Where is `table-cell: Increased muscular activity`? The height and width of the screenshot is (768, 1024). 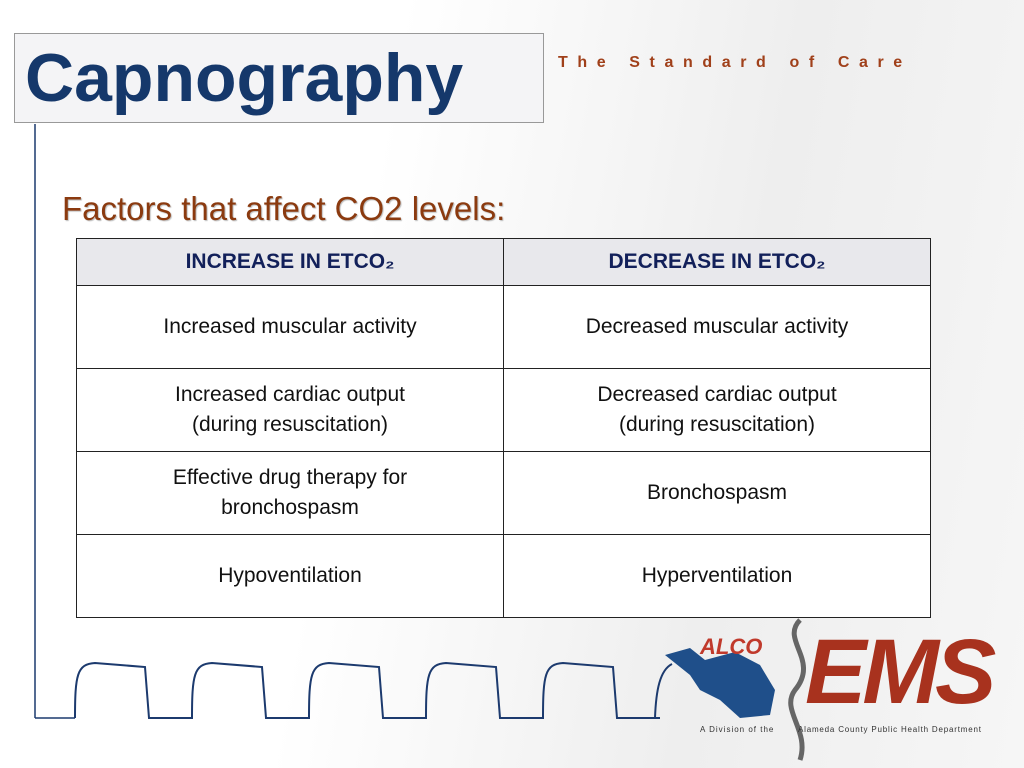
table-cell: Increased muscular activity is located at coordinates (290, 327).